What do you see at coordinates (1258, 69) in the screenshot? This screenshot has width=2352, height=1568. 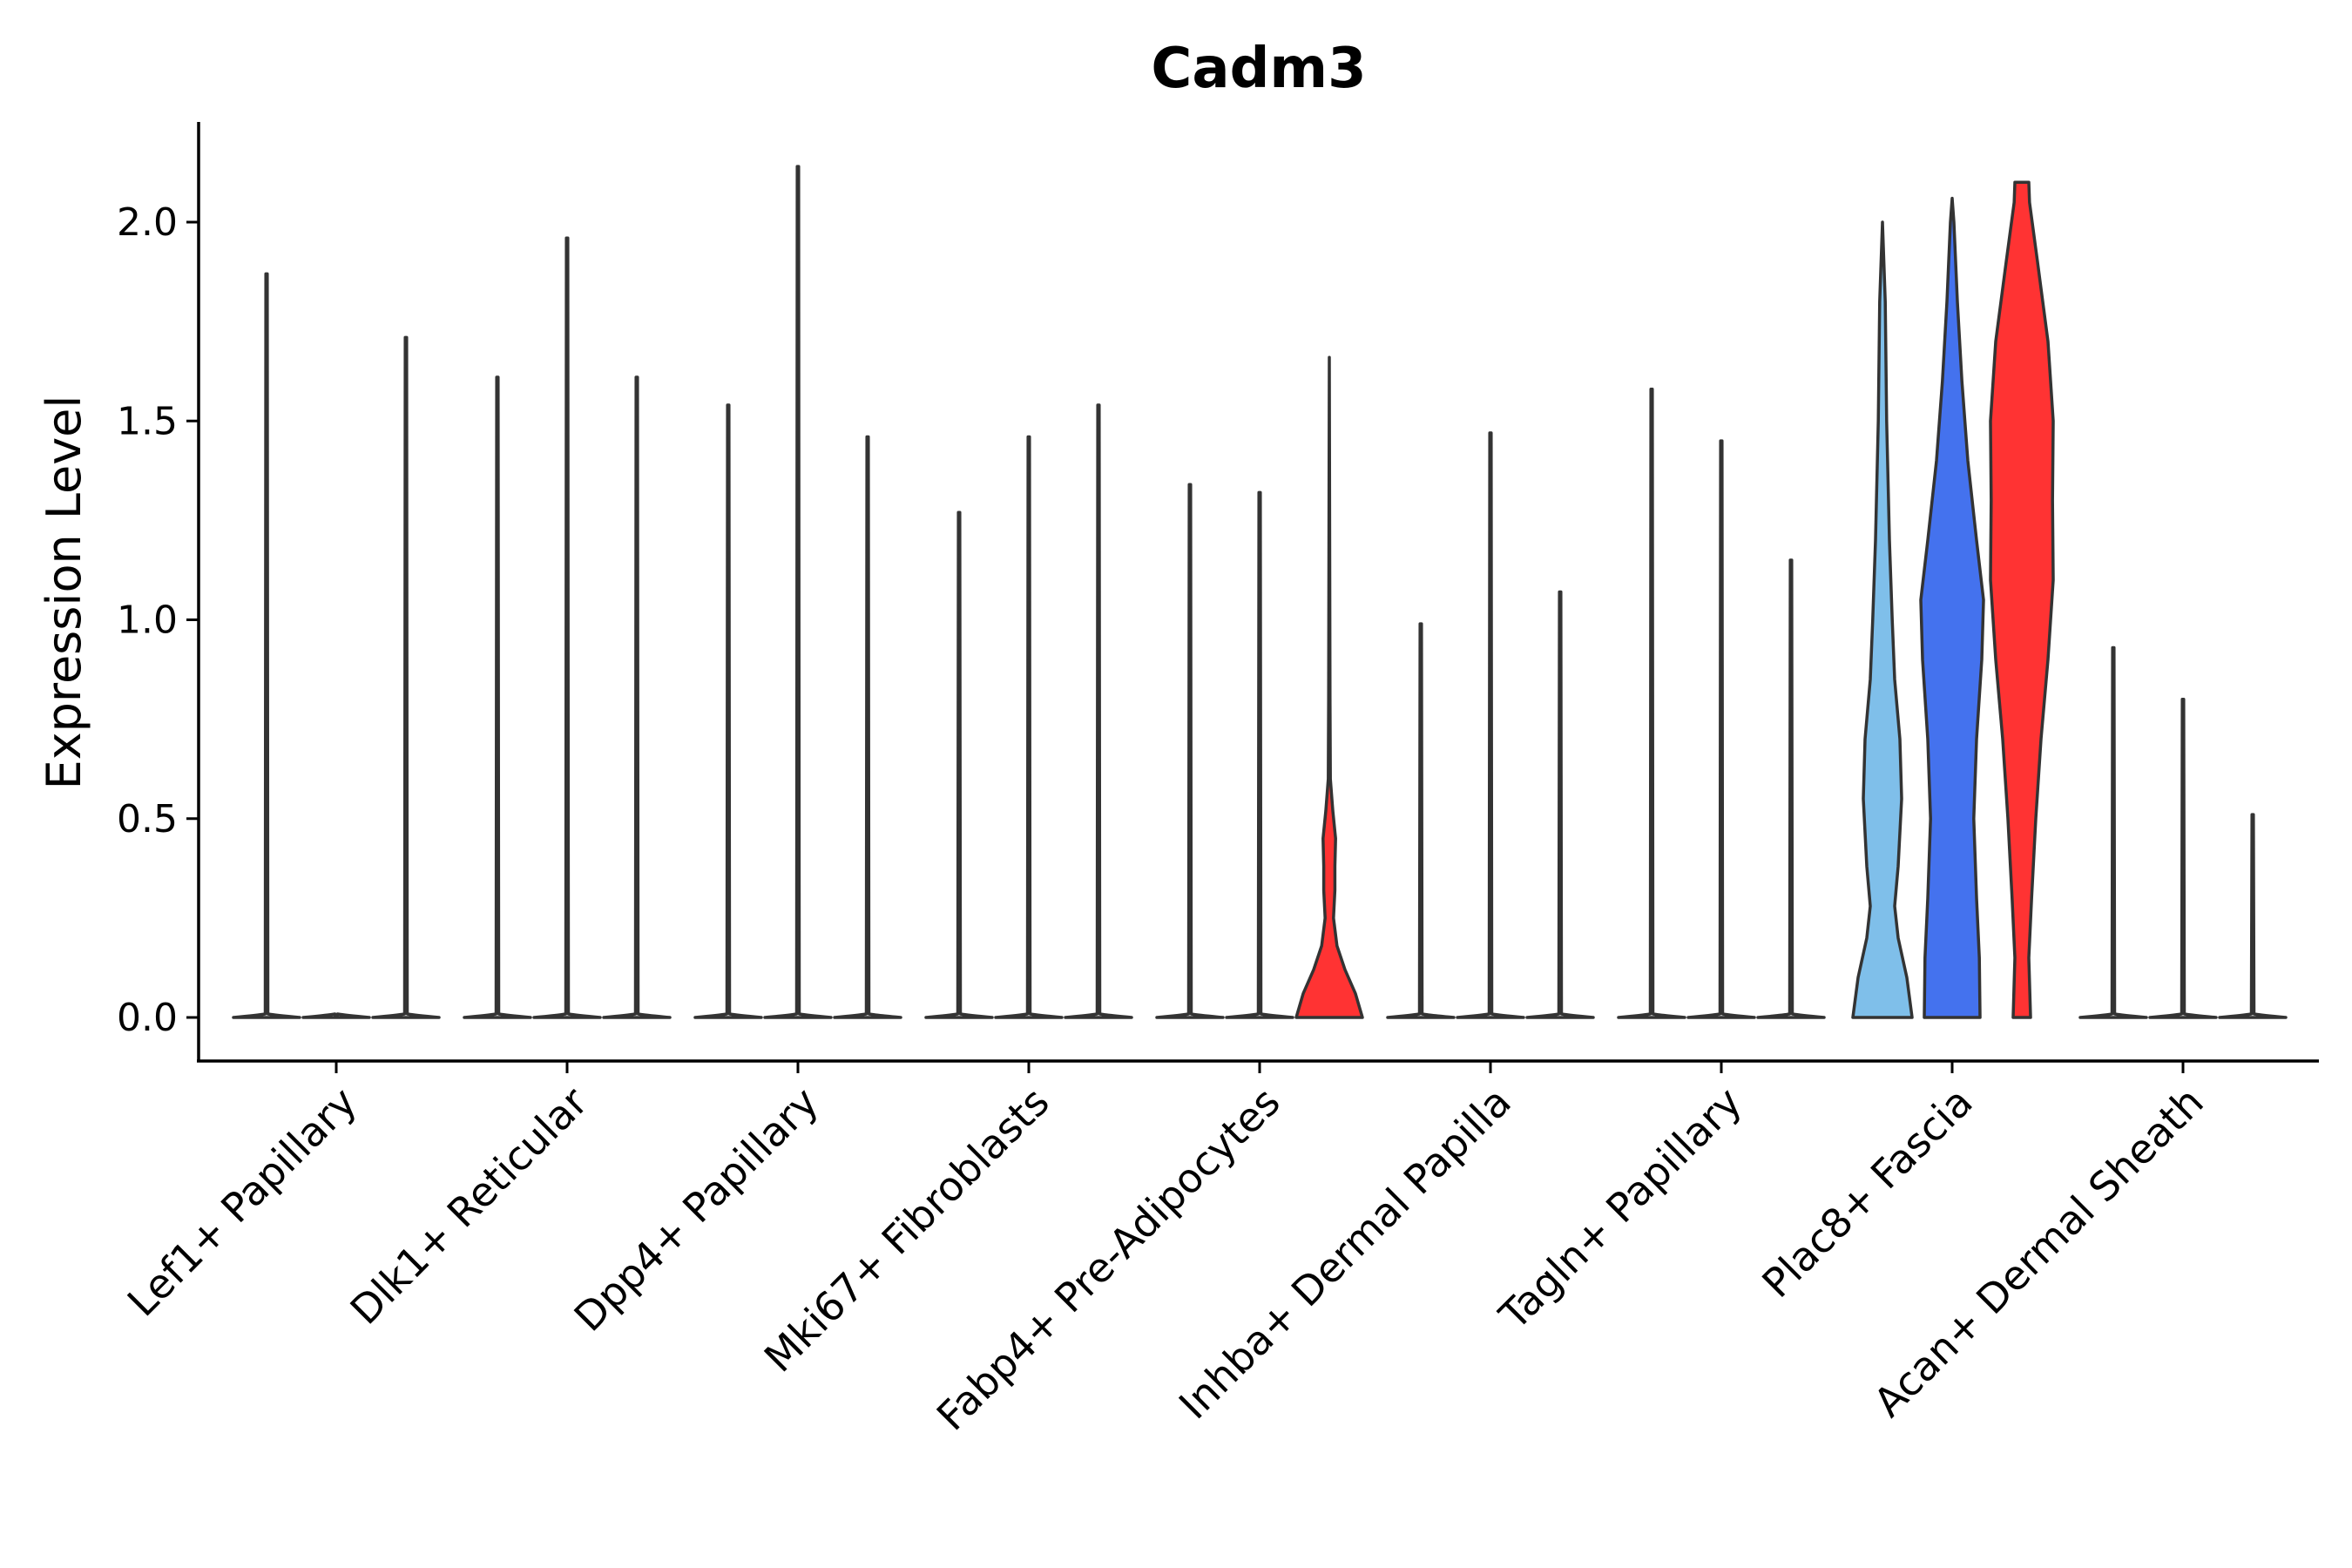 I see `chart-title: Cadm3` at bounding box center [1258, 69].